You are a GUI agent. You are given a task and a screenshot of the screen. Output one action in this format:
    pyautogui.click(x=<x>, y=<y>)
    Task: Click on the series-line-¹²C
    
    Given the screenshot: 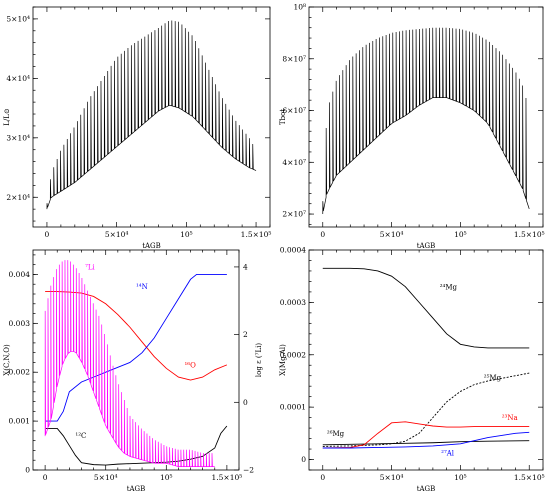 What is the action you would take?
    pyautogui.click(x=136, y=445)
    